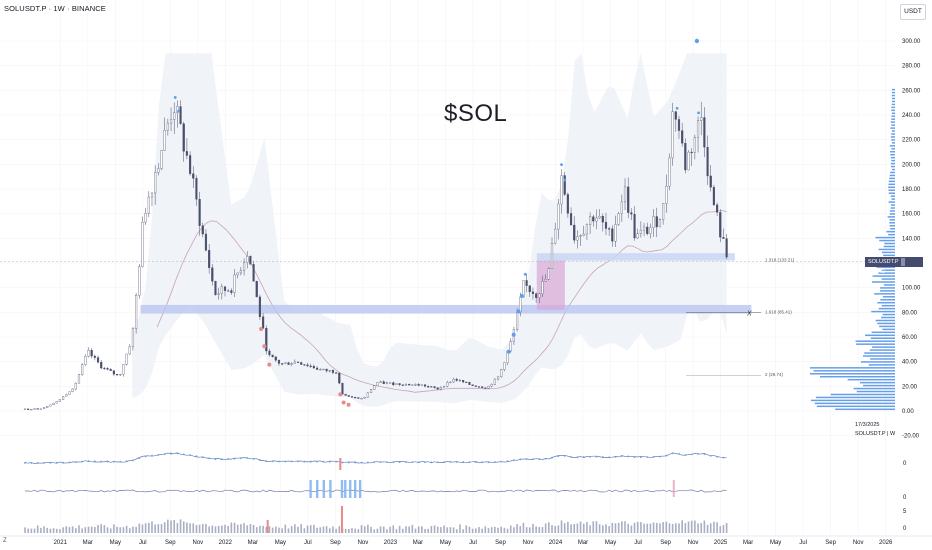 This screenshot has width=932, height=550. I want to click on y-tick-label: -20.00, so click(911, 437).